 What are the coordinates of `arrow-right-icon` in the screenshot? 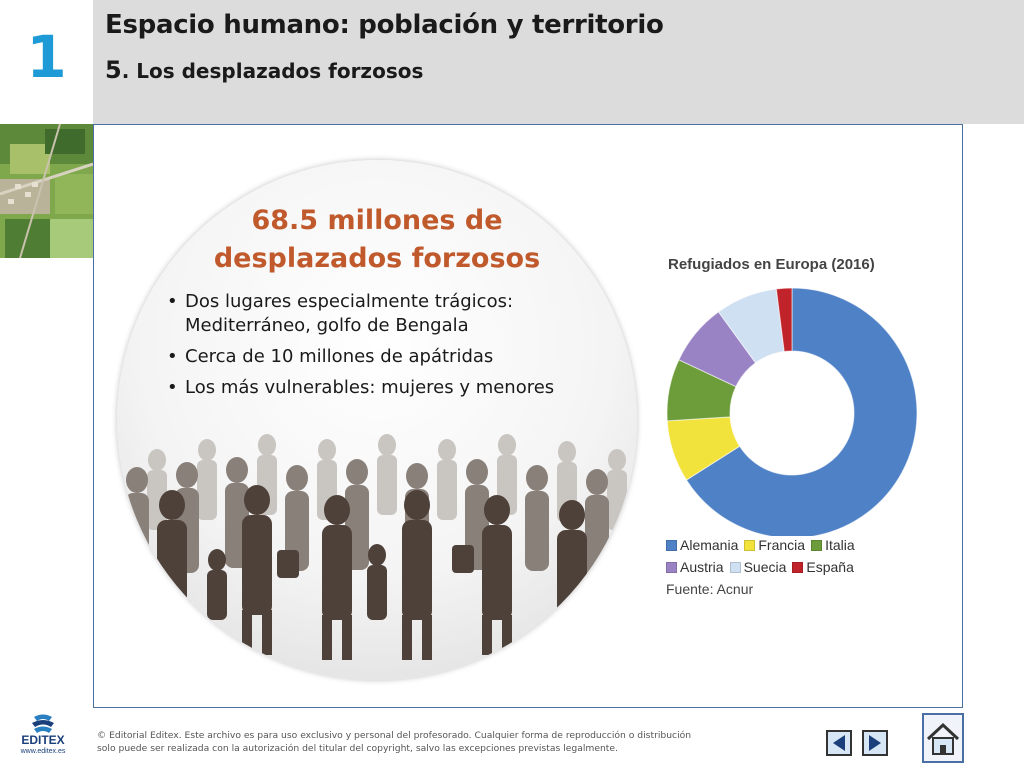 It's located at (875, 743).